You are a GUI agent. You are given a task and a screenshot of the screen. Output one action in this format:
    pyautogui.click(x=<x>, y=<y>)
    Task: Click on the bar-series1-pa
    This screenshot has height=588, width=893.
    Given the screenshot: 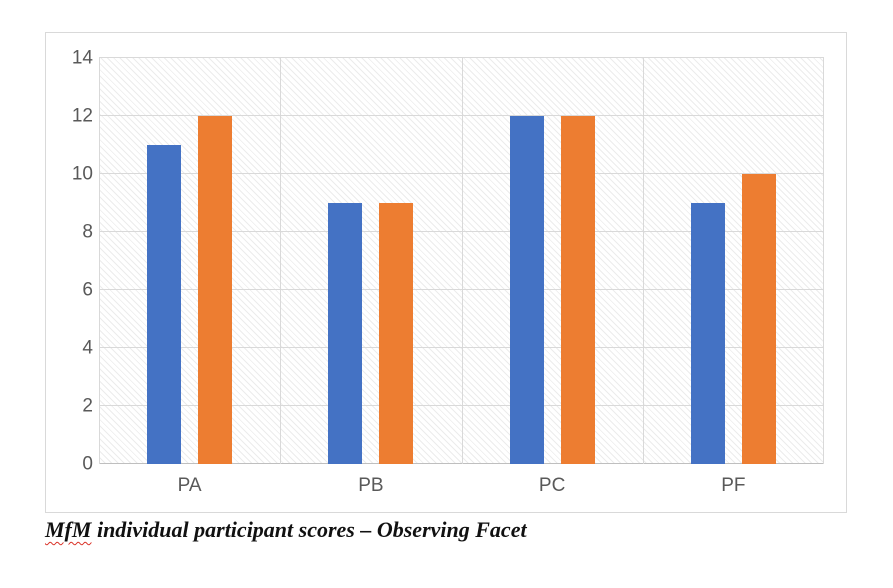 What is the action you would take?
    pyautogui.click(x=164, y=304)
    